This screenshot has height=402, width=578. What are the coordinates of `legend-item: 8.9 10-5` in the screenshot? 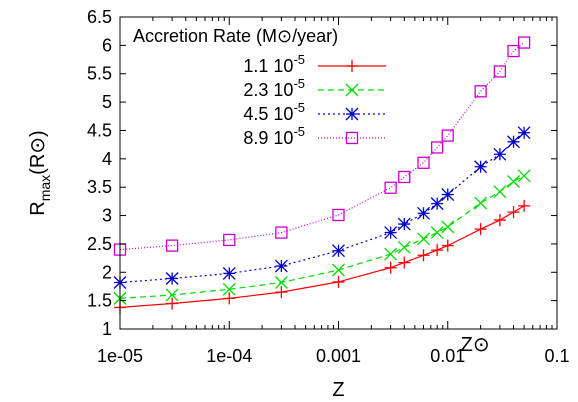 It's located at (314, 136).